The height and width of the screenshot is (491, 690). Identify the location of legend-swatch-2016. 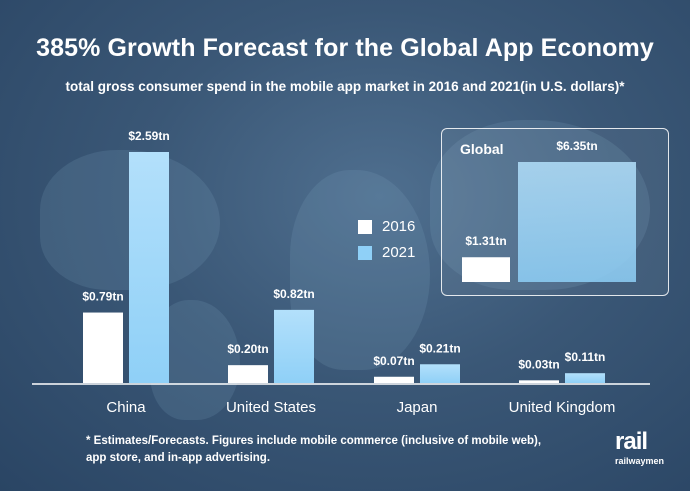
(365, 226).